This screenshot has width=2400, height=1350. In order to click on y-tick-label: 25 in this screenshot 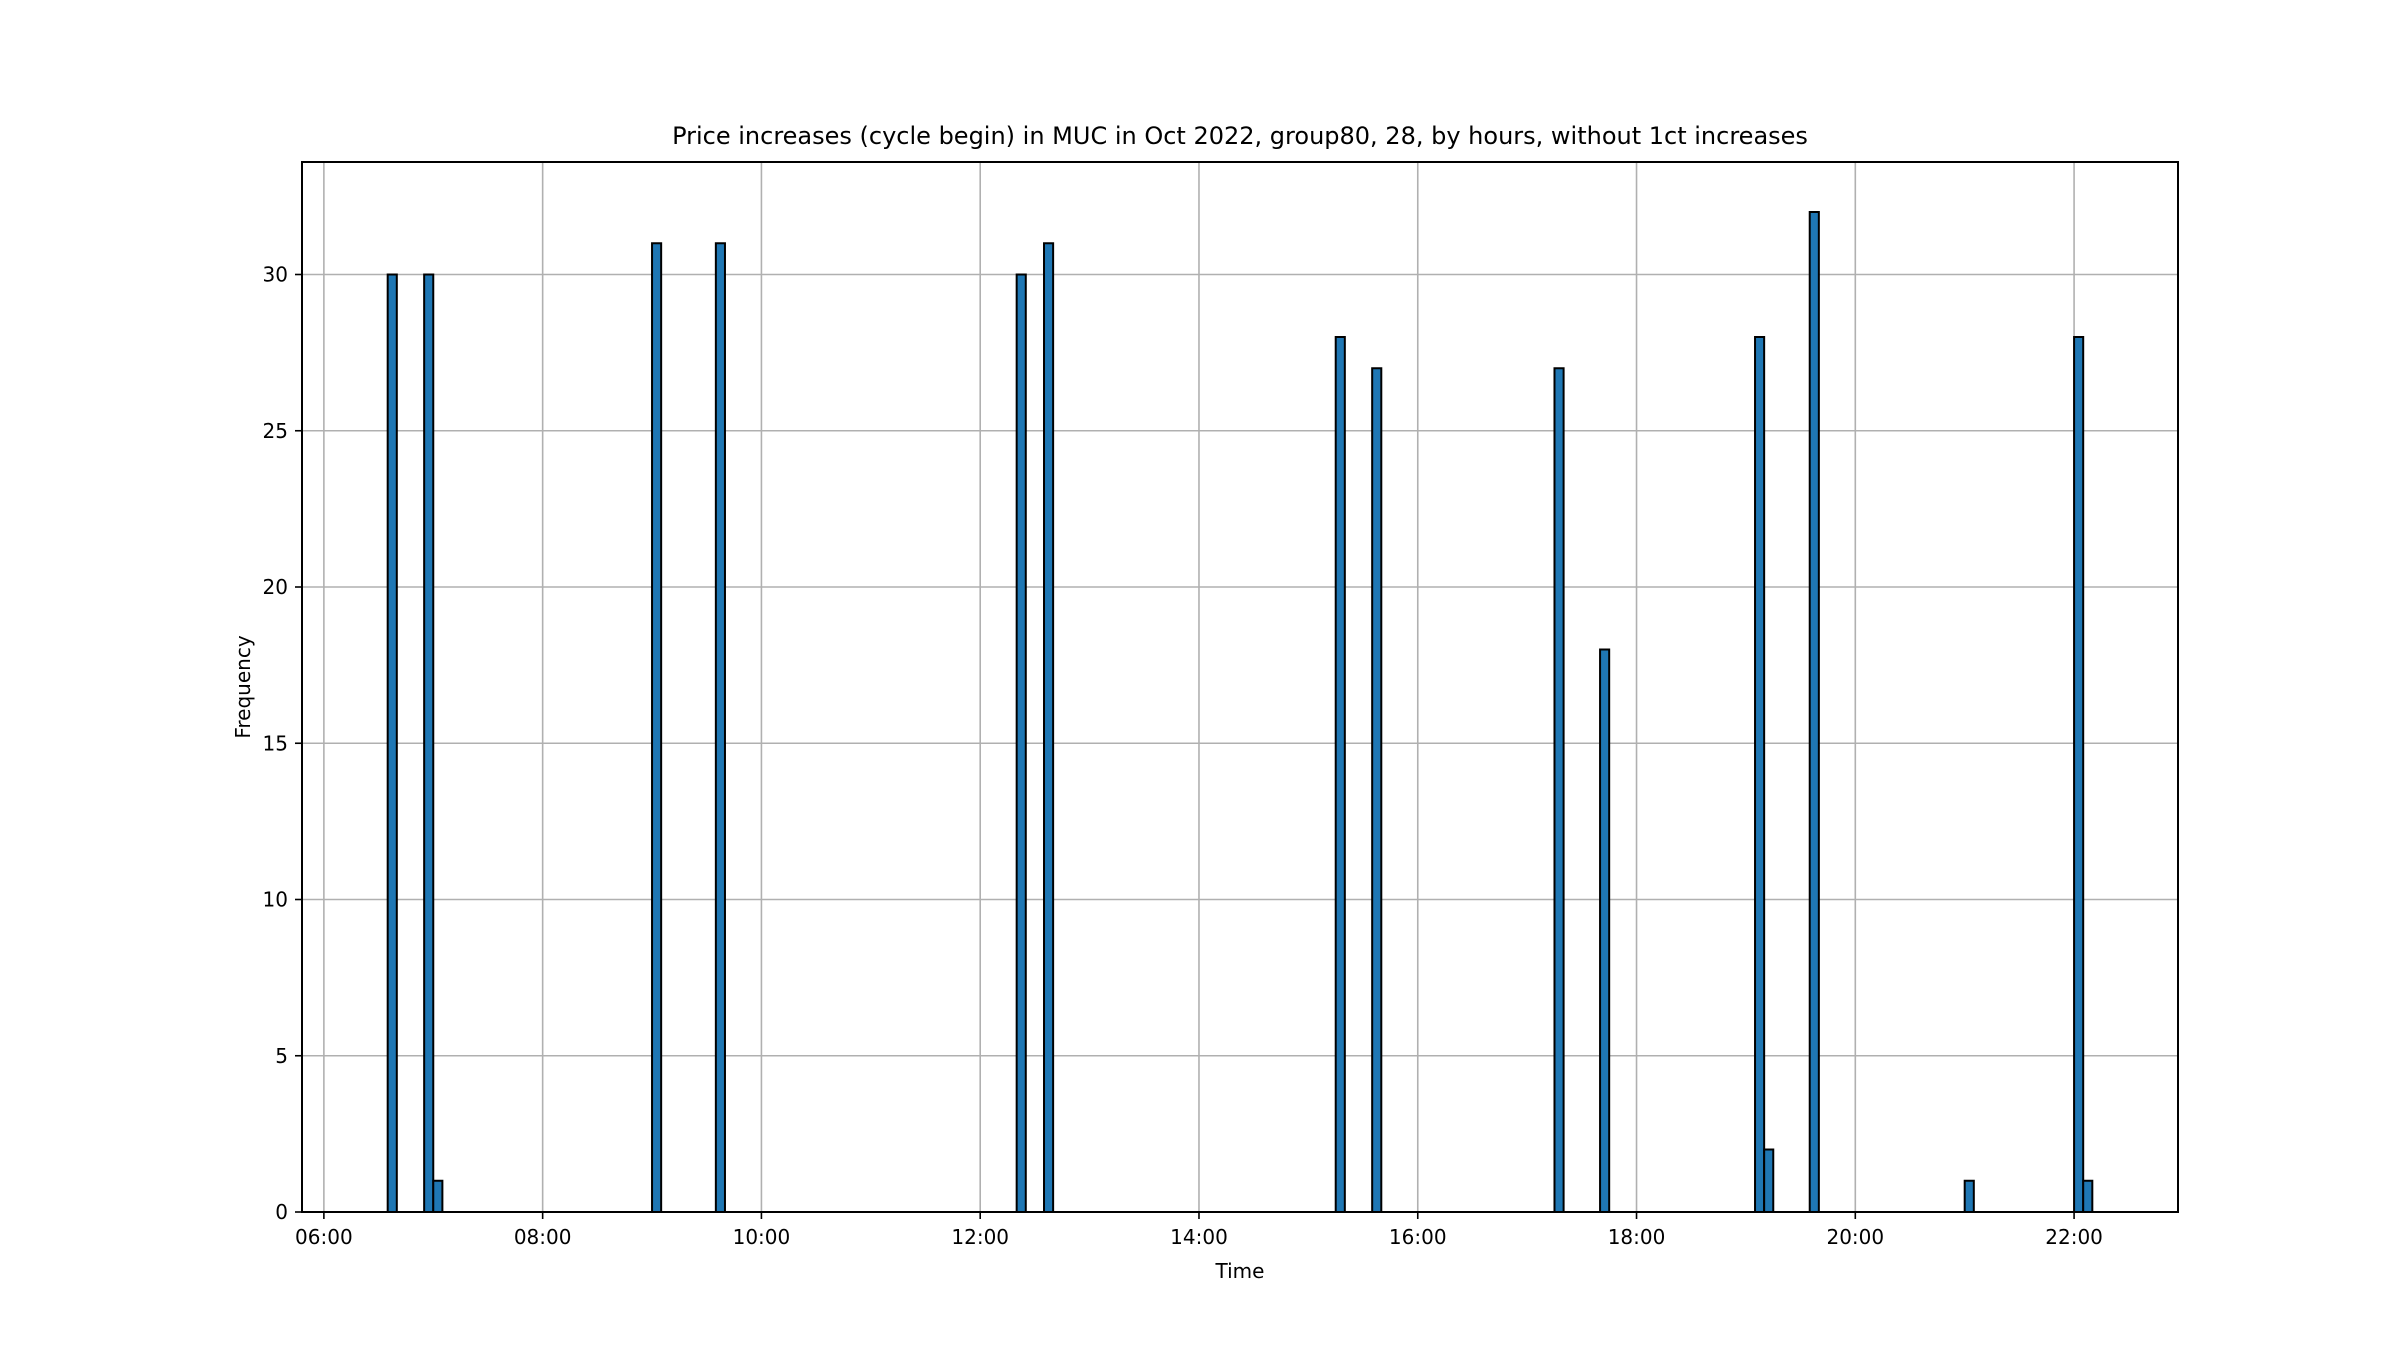, I will do `click(275, 431)`.